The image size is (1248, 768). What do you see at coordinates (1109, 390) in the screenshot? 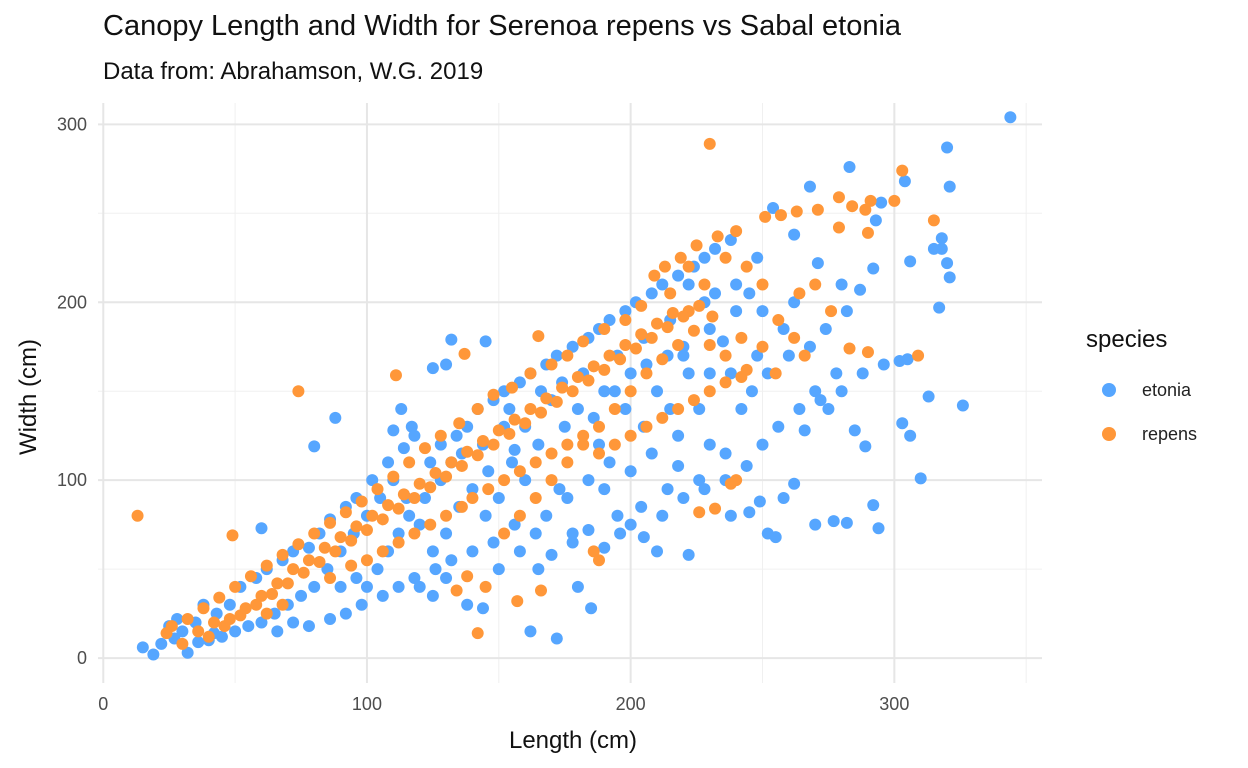
I see `legend-swatch-etonia` at bounding box center [1109, 390].